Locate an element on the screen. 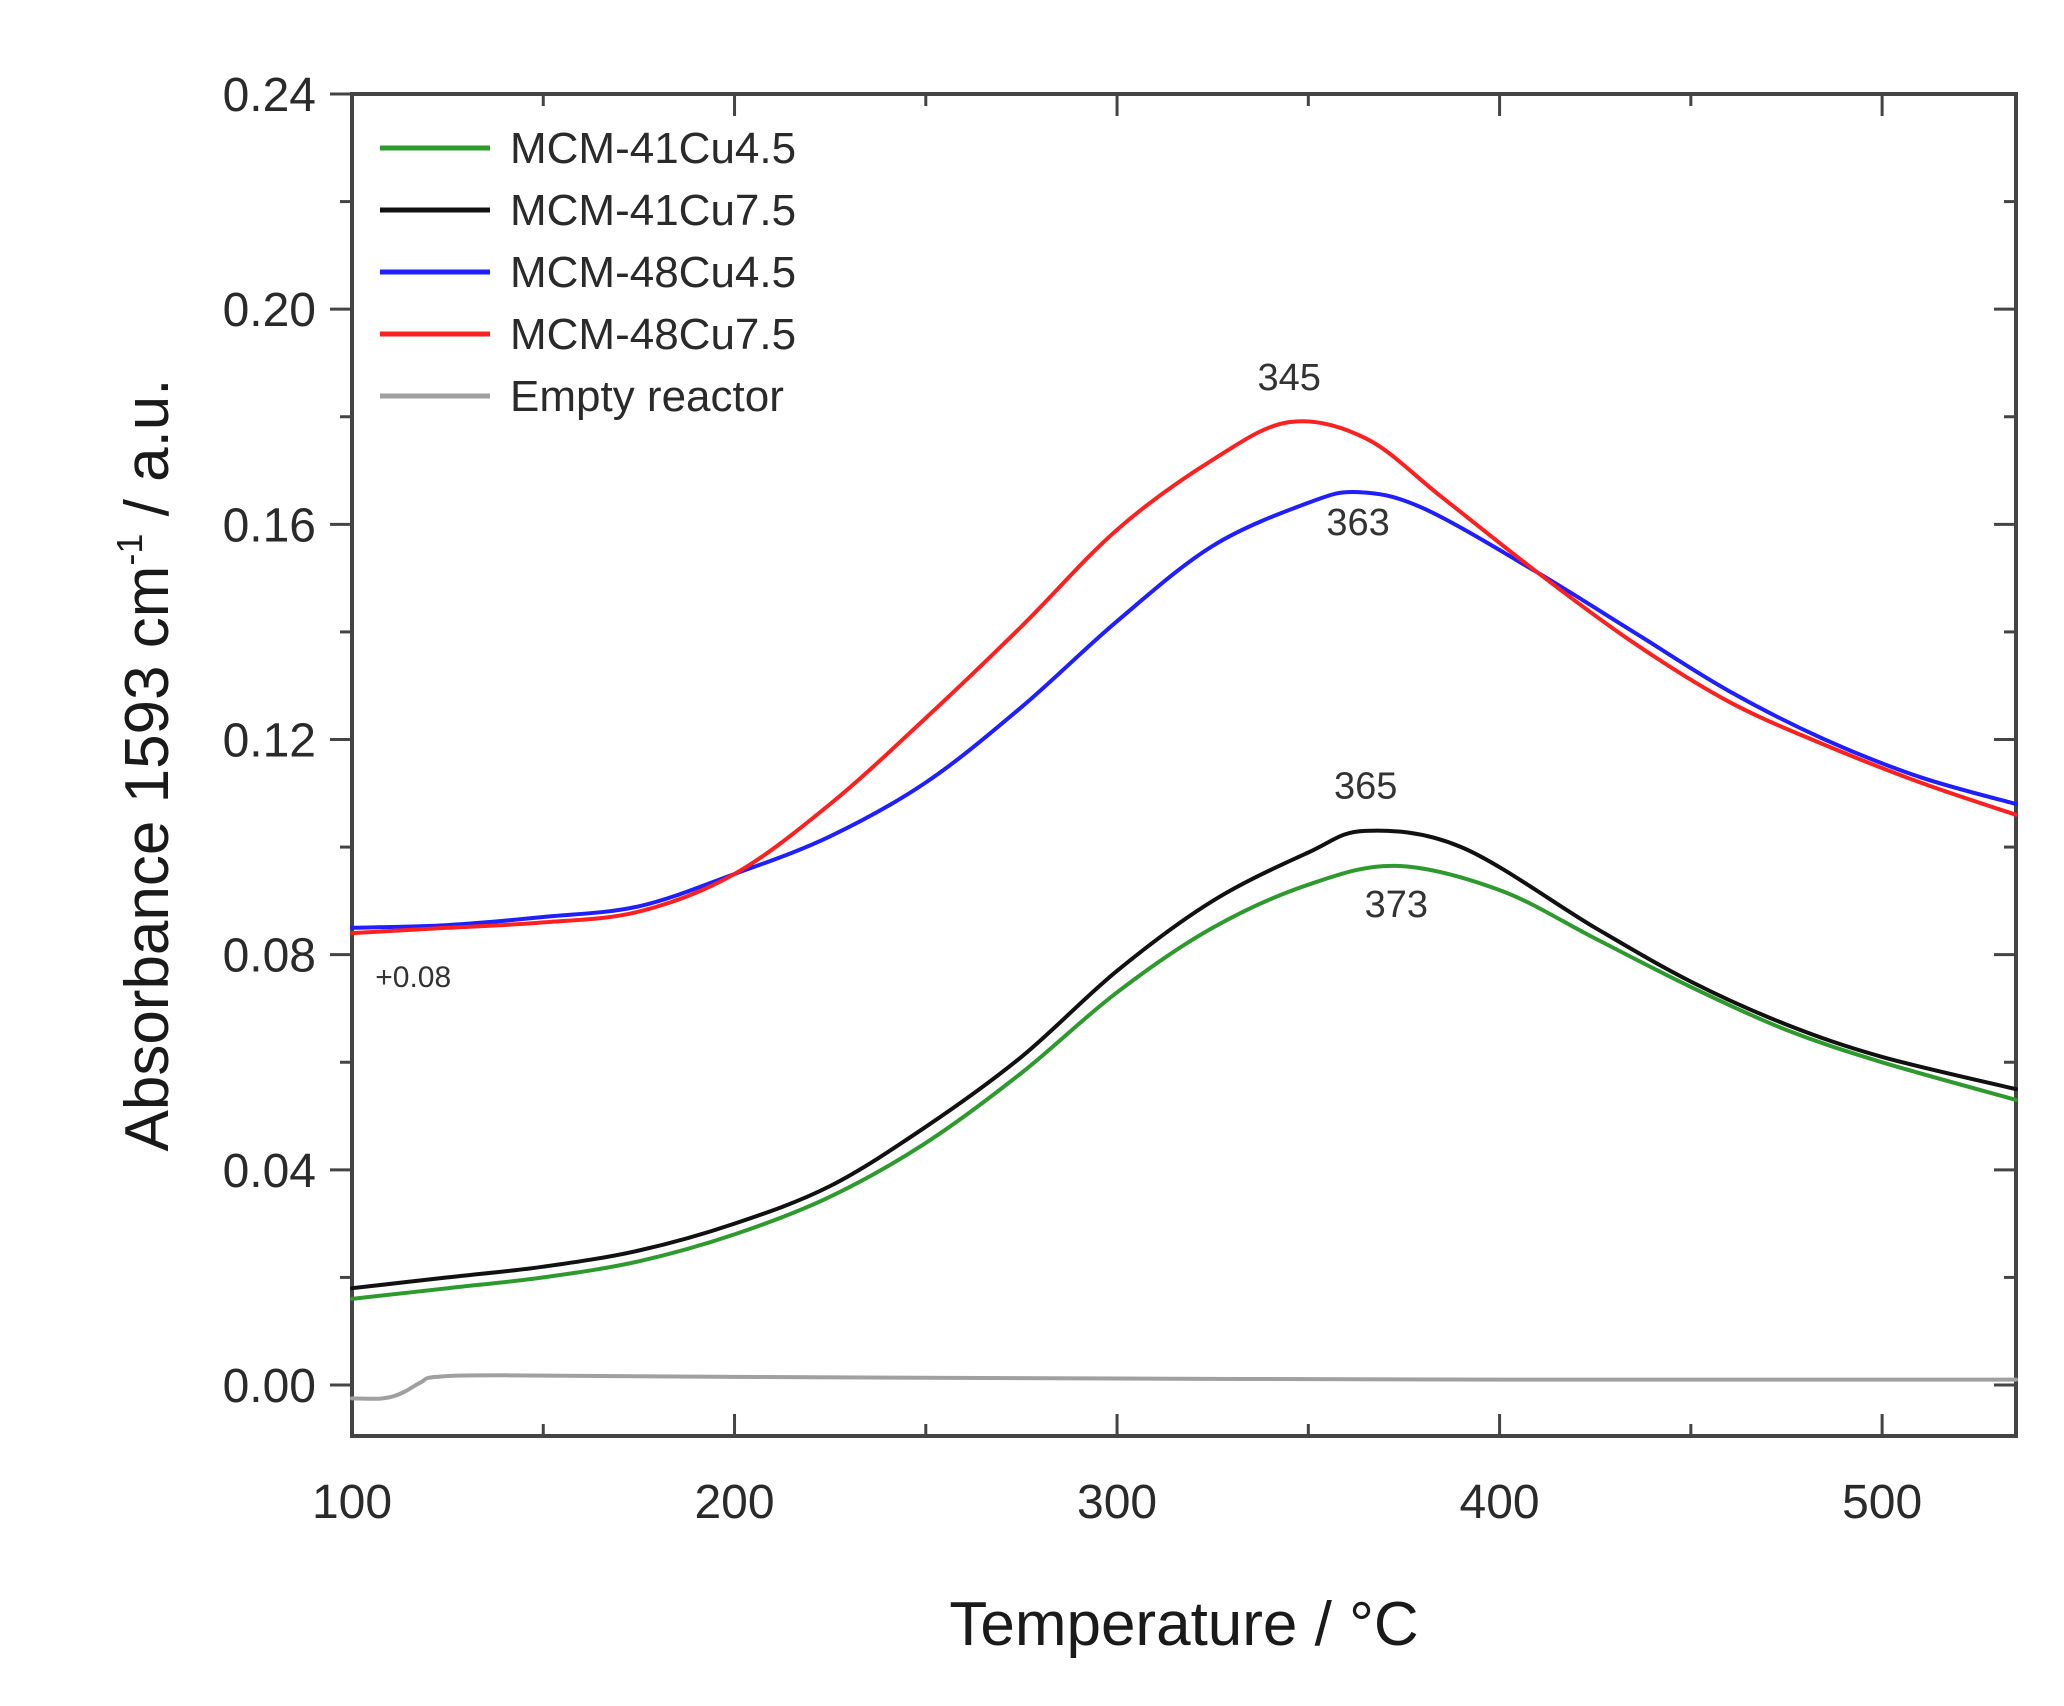  x-tick-label: 300 is located at coordinates (1117, 1502).